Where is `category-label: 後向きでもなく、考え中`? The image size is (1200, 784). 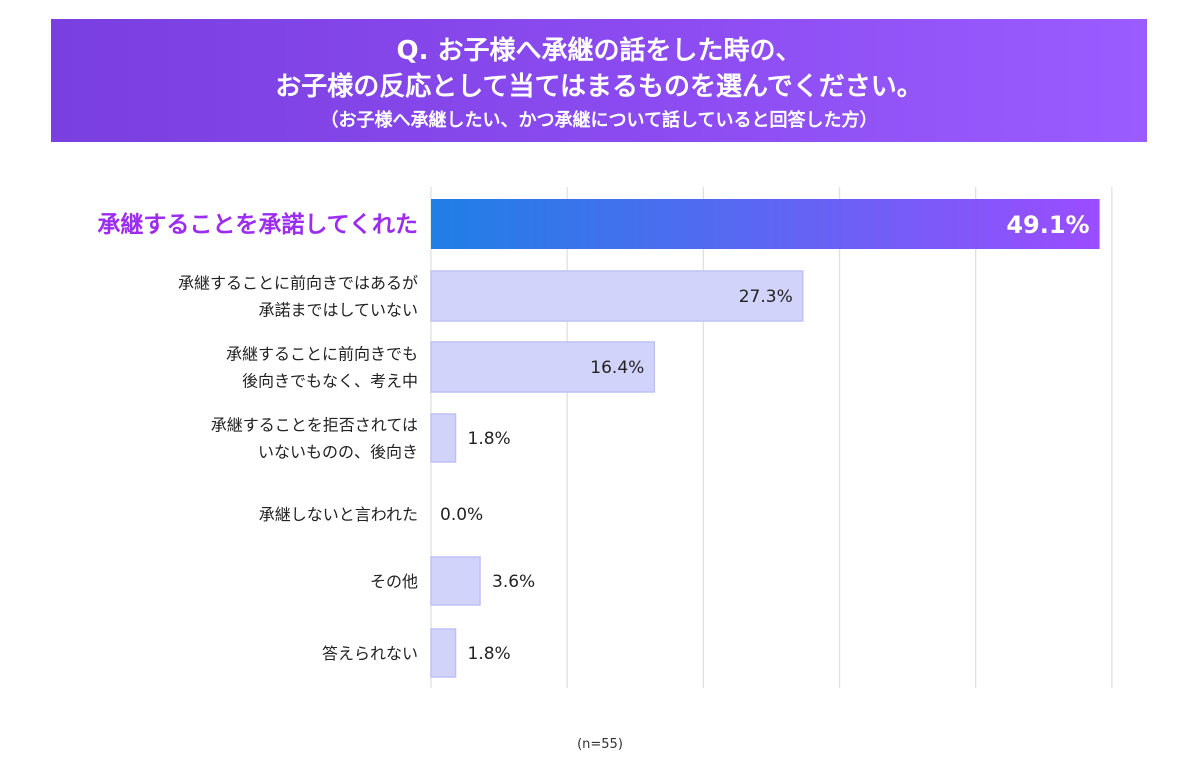 category-label: 後向きでもなく、考え中 is located at coordinates (330, 381).